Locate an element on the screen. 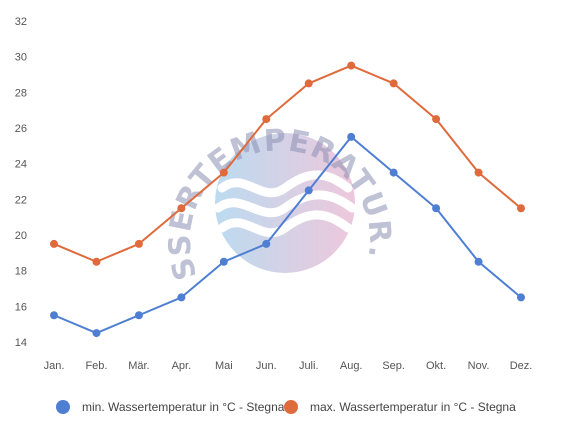  x-tick-label: Aug. is located at coordinates (351, 366).